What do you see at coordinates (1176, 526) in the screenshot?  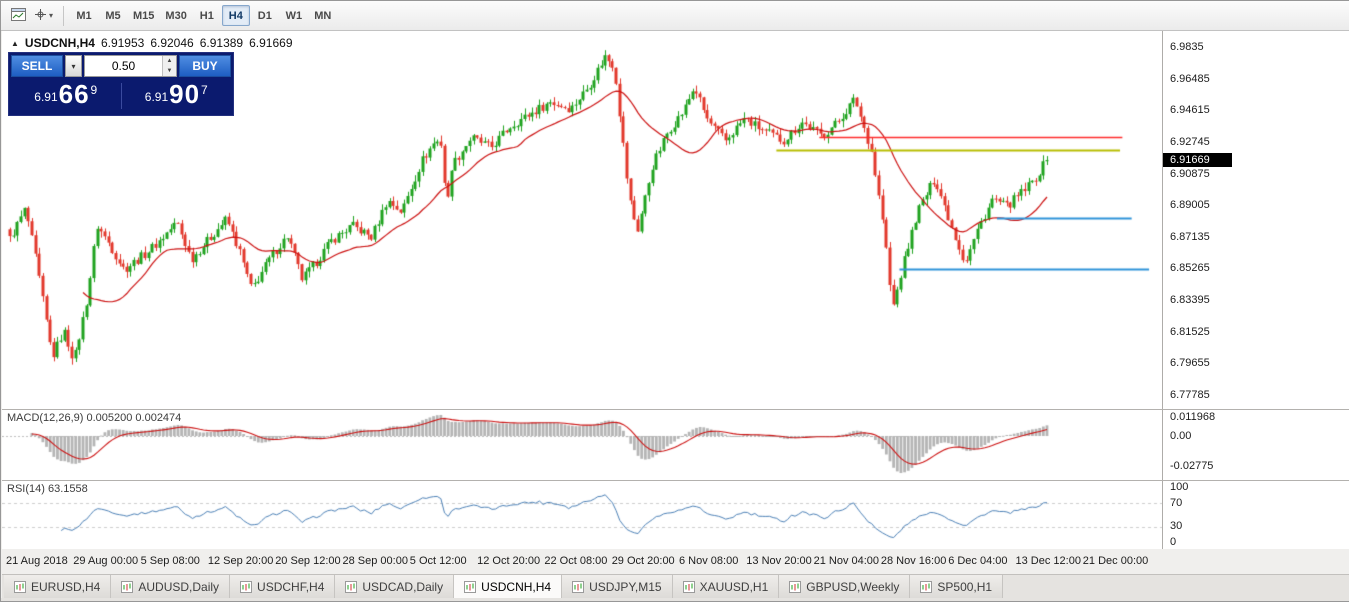 I see `rsi-scale-label: 30` at bounding box center [1176, 526].